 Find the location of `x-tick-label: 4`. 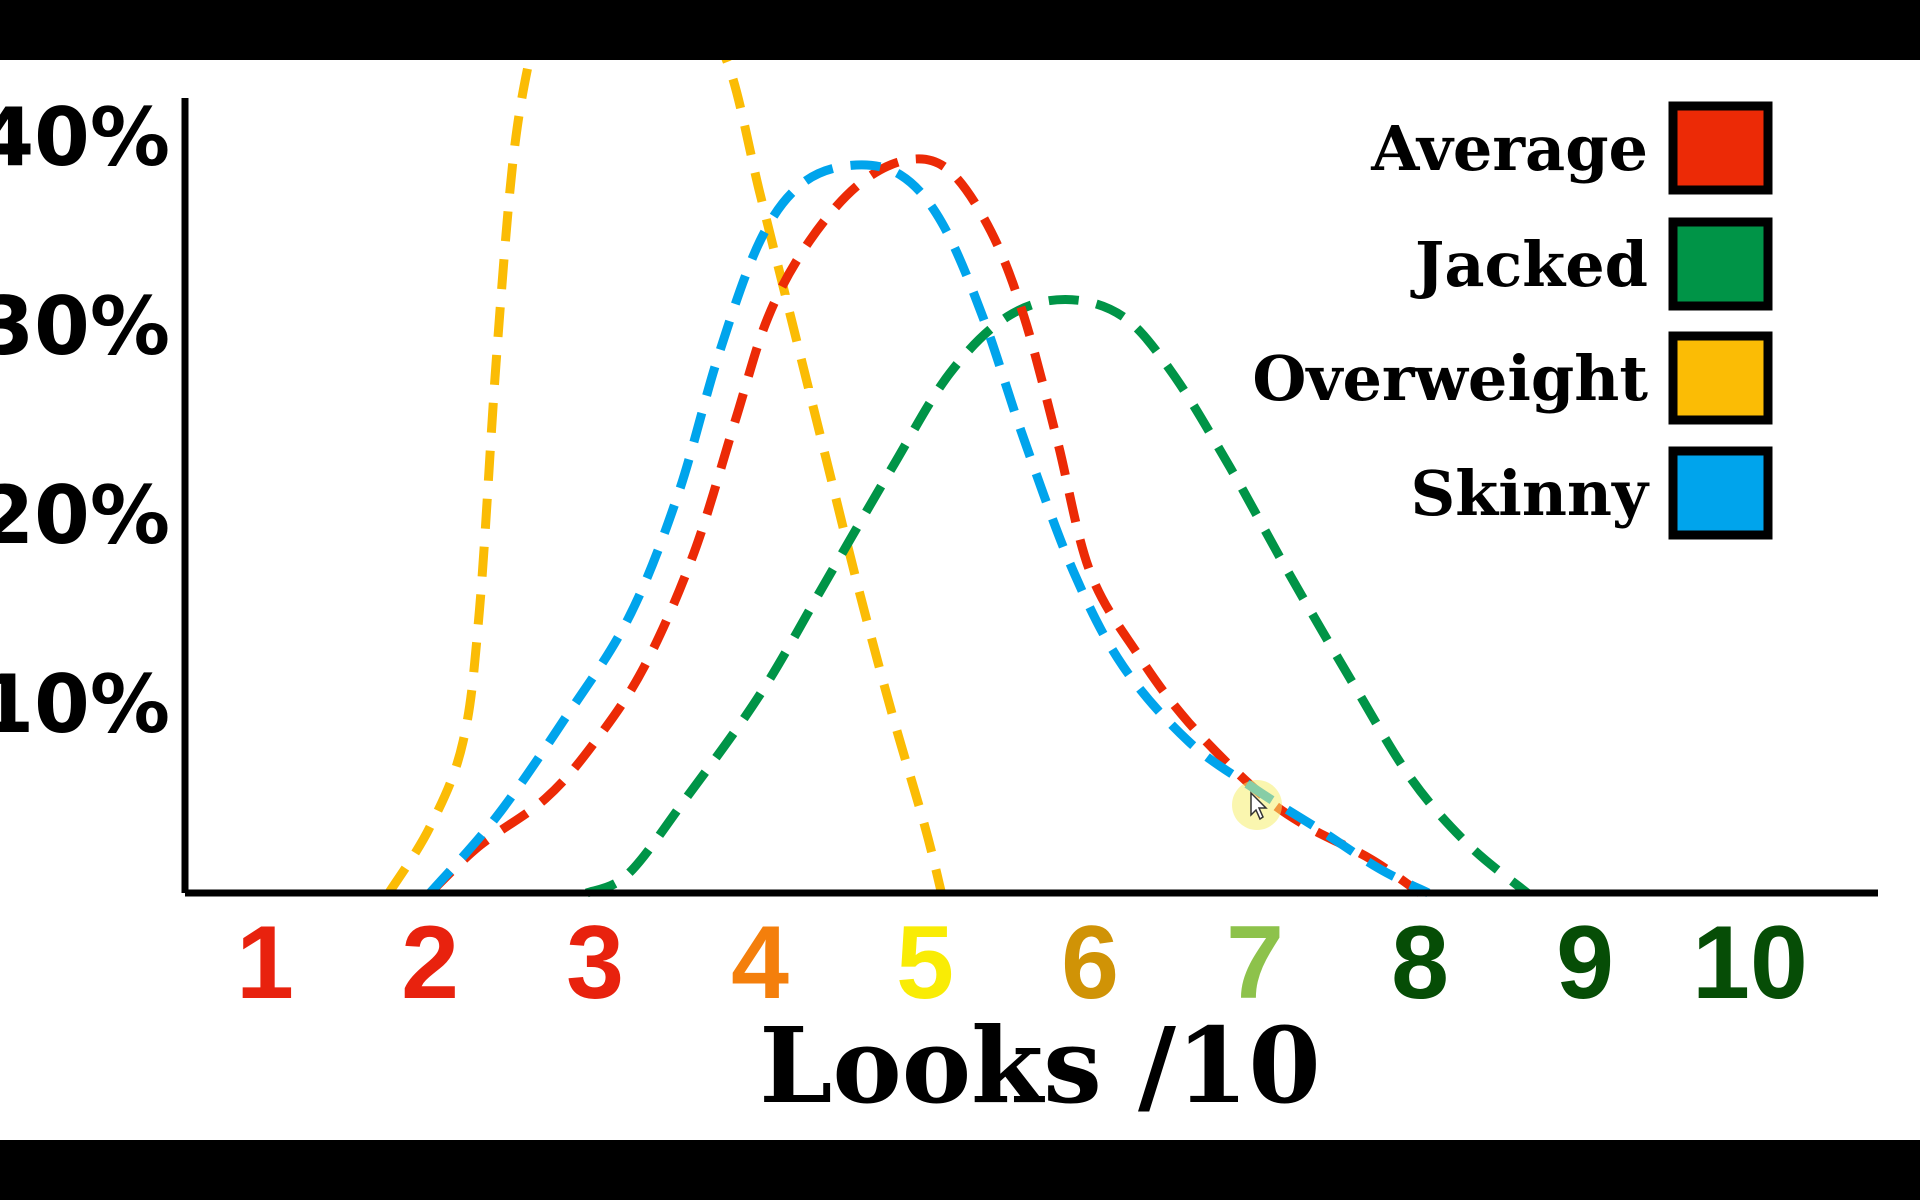

x-tick-label: 4 is located at coordinates (760, 963).